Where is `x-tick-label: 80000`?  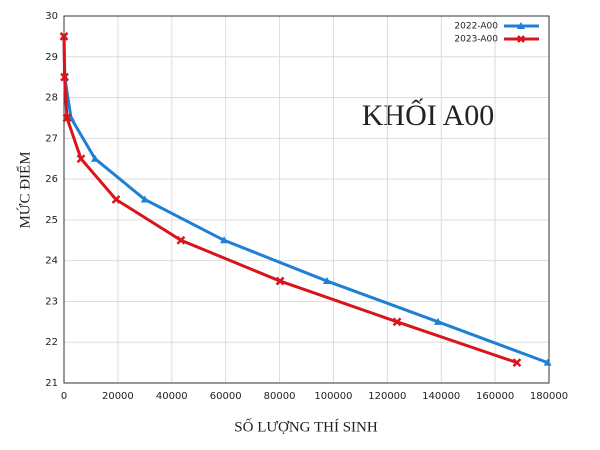
x-tick-label: 80000 is located at coordinates (280, 396).